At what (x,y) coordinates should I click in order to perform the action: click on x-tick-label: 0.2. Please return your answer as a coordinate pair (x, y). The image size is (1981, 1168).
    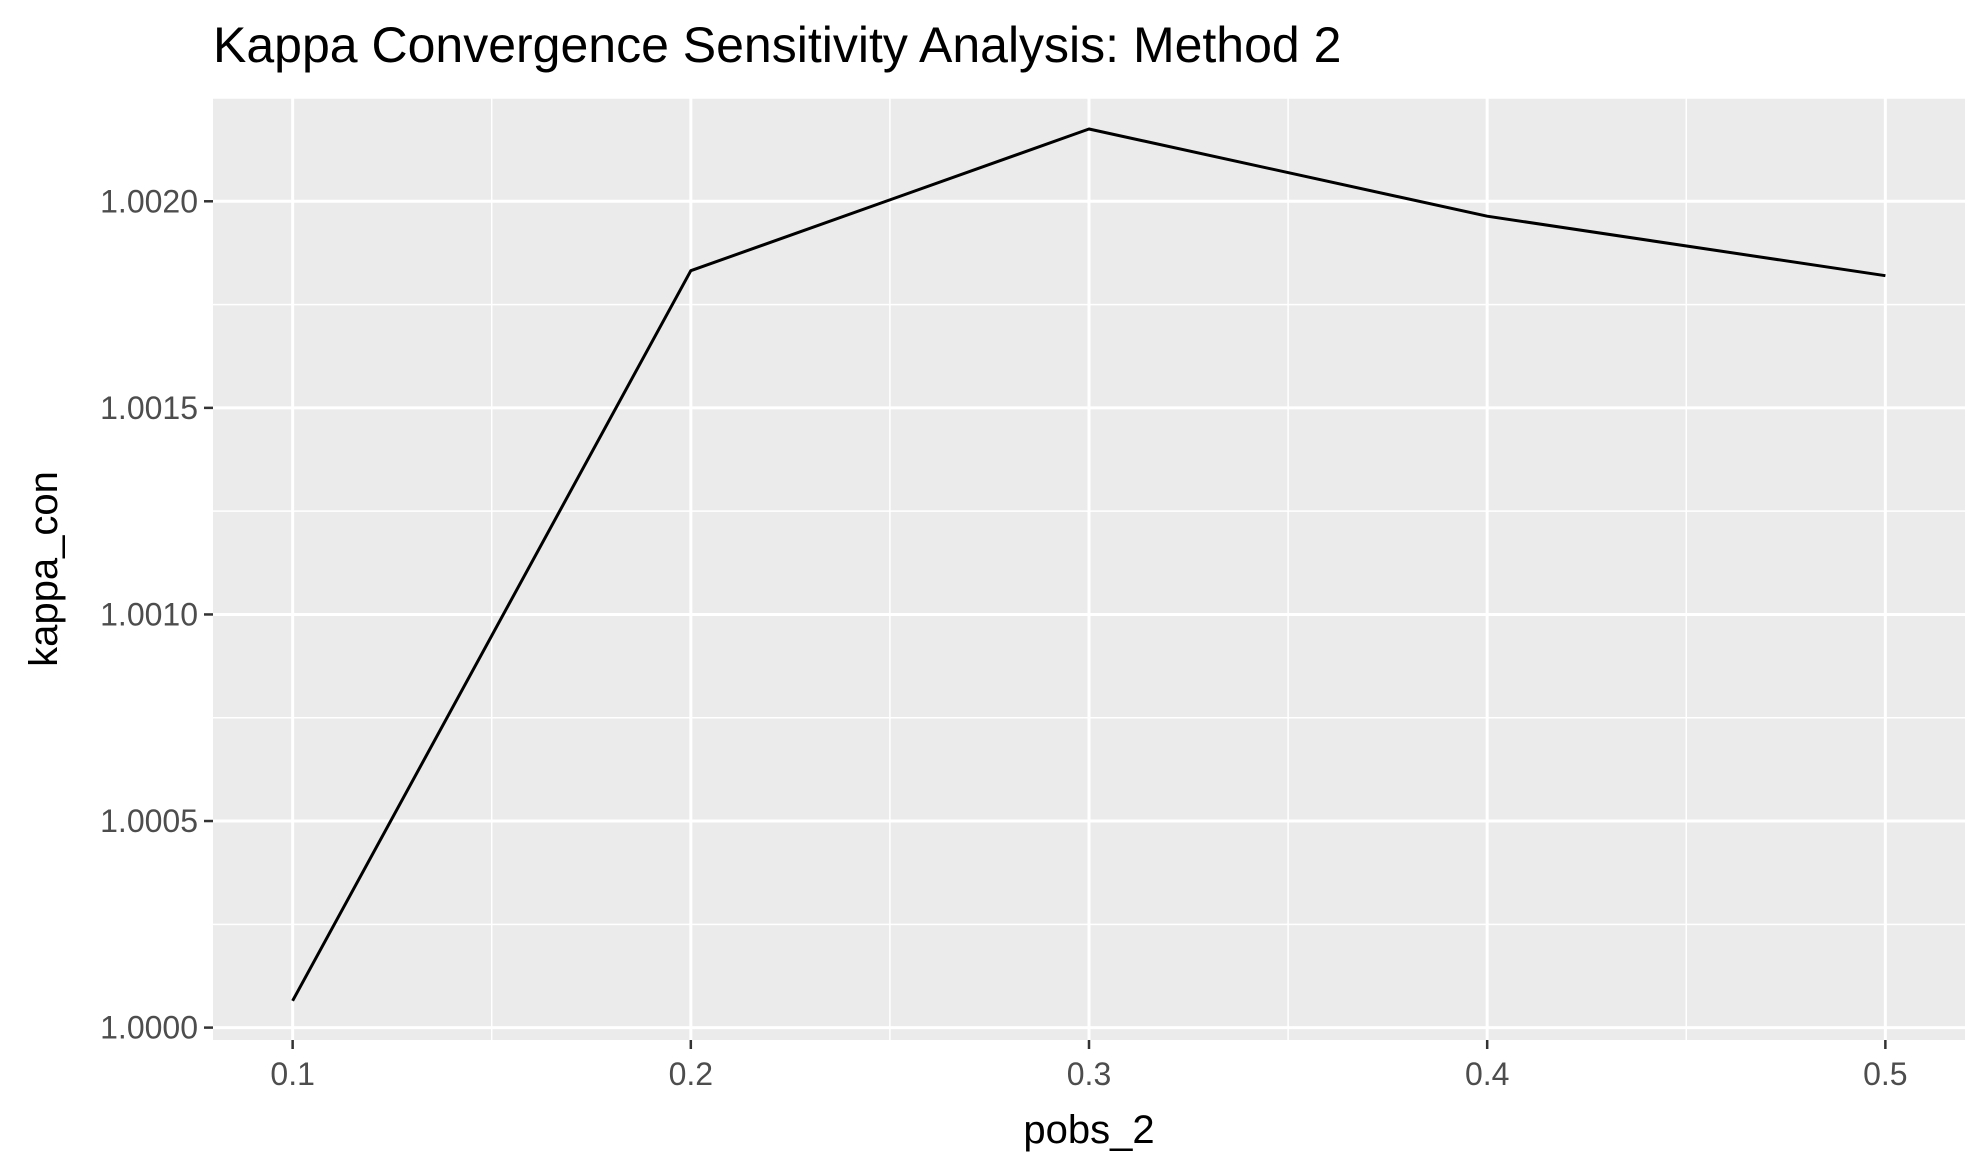
    Looking at the image, I should click on (691, 1074).